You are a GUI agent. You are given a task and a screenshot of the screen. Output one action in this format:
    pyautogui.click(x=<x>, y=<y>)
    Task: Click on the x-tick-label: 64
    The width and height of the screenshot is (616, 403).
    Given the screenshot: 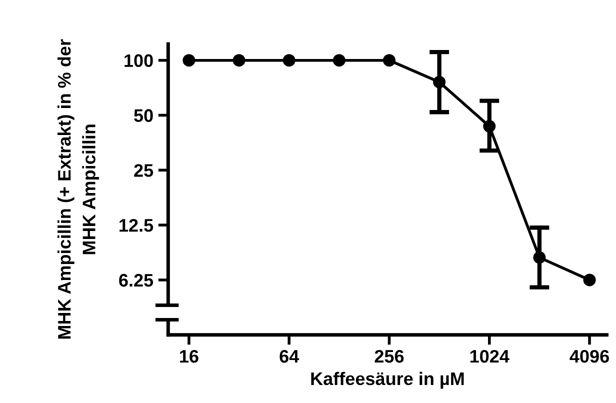 What is the action you would take?
    pyautogui.click(x=290, y=356)
    